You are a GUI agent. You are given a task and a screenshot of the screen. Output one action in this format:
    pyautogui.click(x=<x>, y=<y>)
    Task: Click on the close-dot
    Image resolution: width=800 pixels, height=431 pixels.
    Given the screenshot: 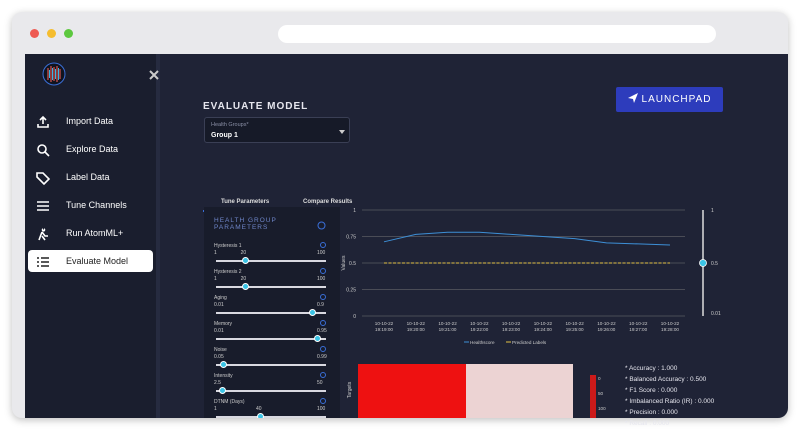 What is the action you would take?
    pyautogui.click(x=34, y=33)
    